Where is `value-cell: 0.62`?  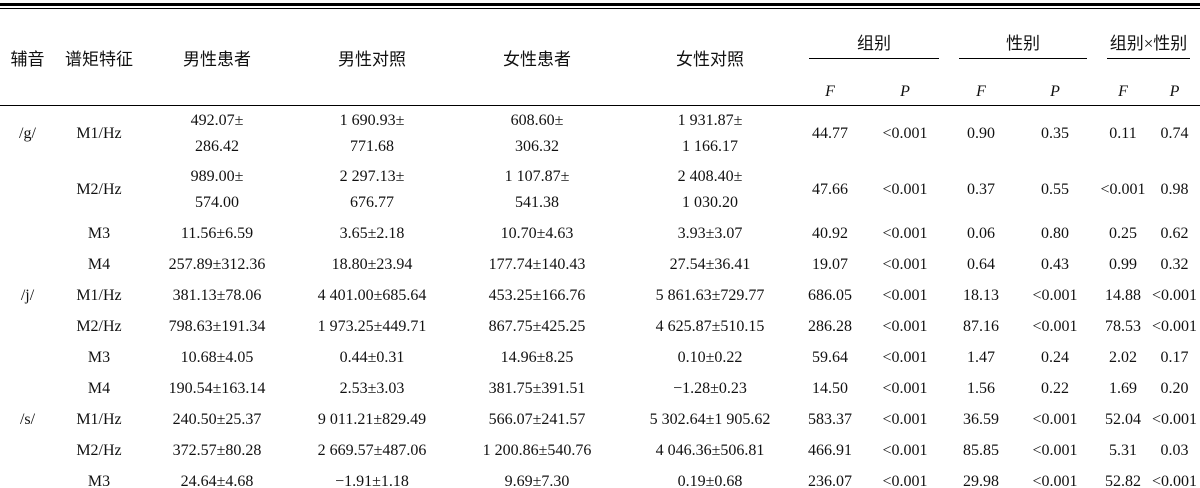
value-cell: 0.62 is located at coordinates (1174, 233).